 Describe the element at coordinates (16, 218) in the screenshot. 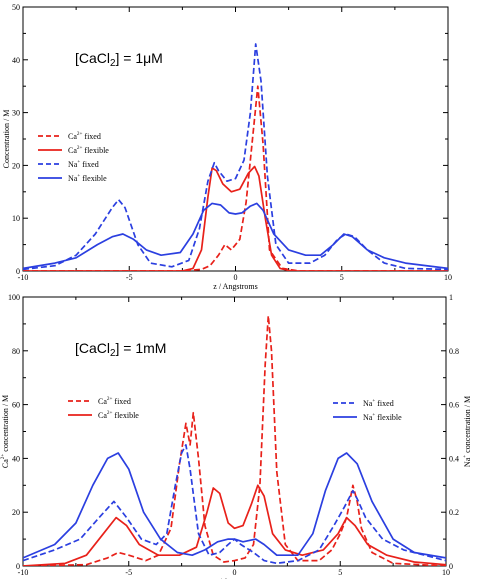

I see `y-tick-label: 10` at that location.